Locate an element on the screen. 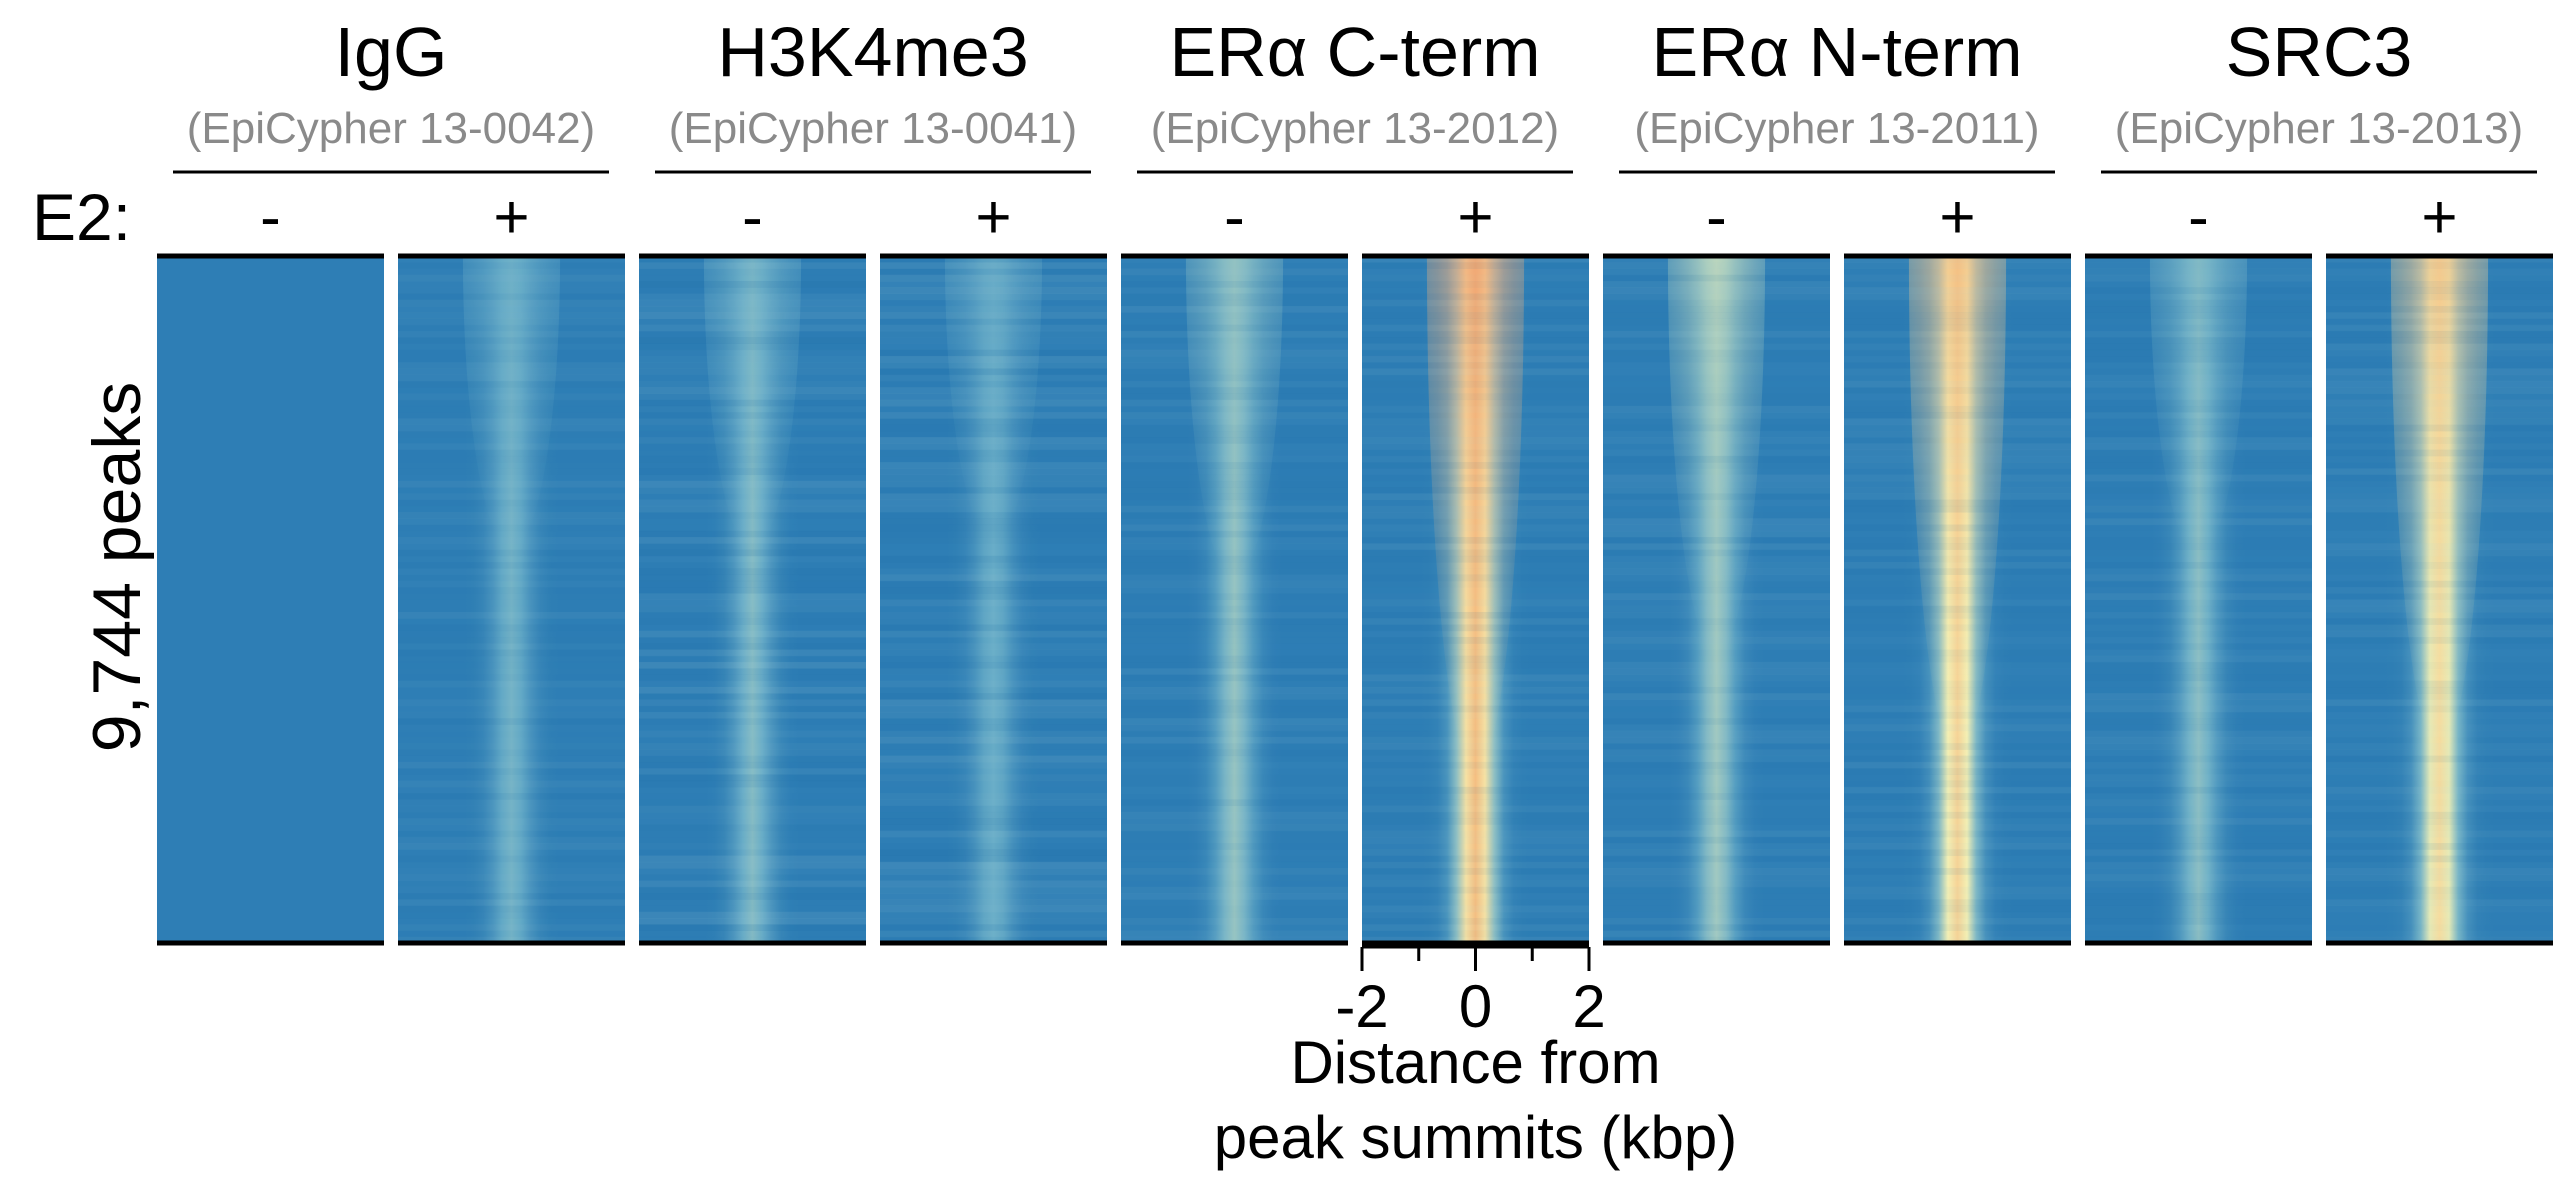  group-title: IgG is located at coordinates (391, 52).